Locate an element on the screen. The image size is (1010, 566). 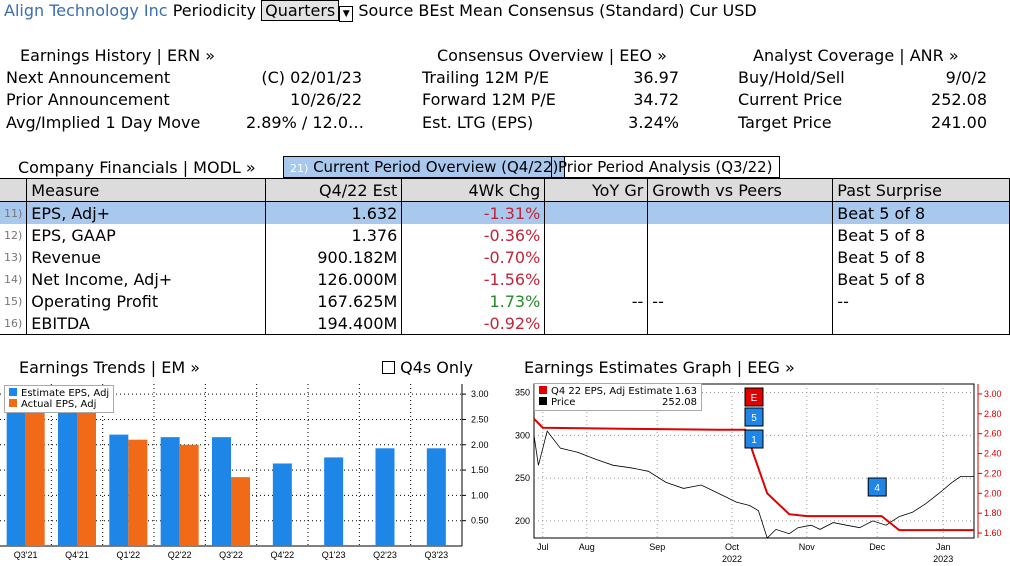
x-tick-label: Q4'22 is located at coordinates (282, 555).